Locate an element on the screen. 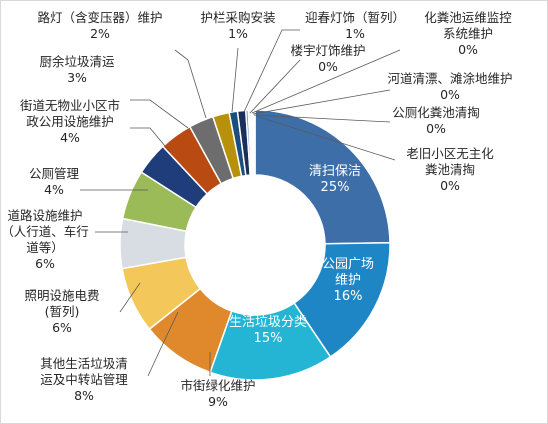  slice-11-value-label: 2% is located at coordinates (100, 33).